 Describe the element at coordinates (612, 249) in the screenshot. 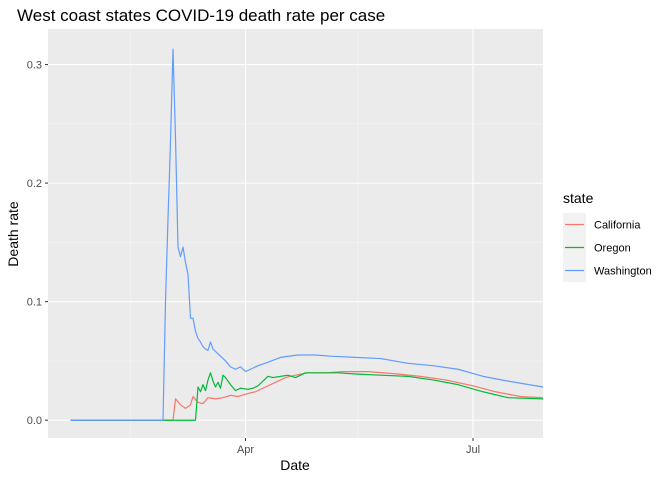

I see `legend-label-oregon: Oregon` at that location.